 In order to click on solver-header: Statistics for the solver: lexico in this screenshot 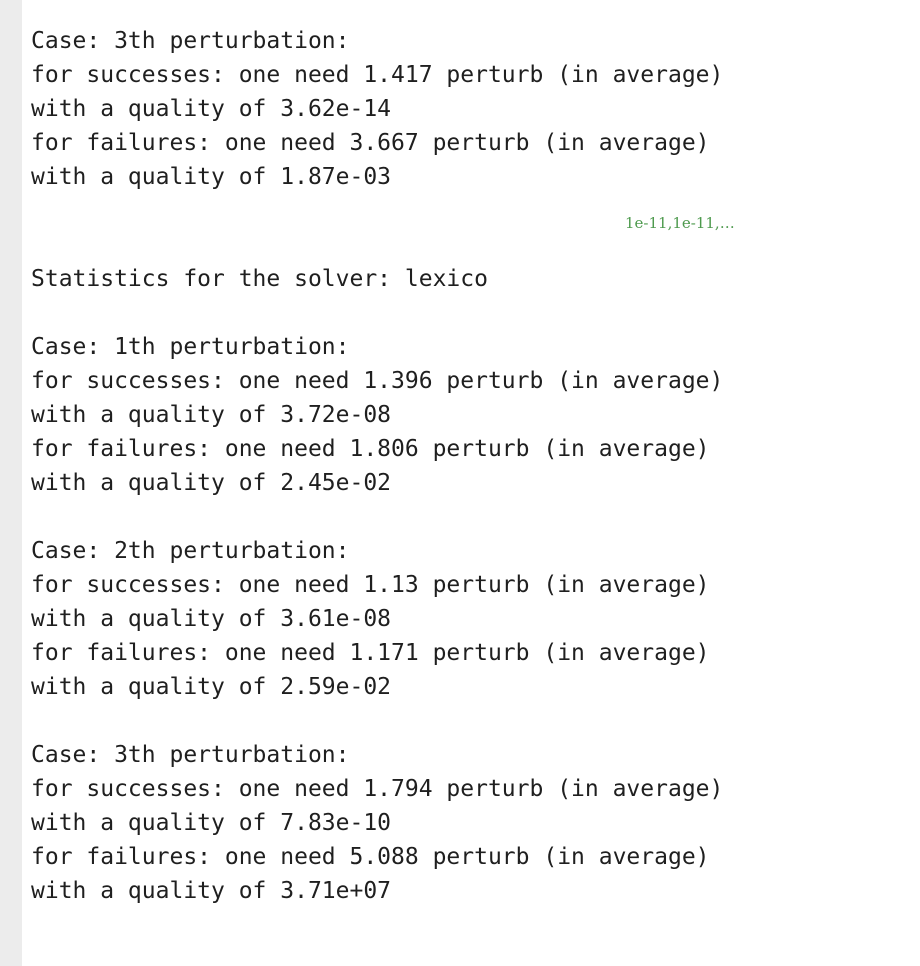, I will do `click(259, 279)`.